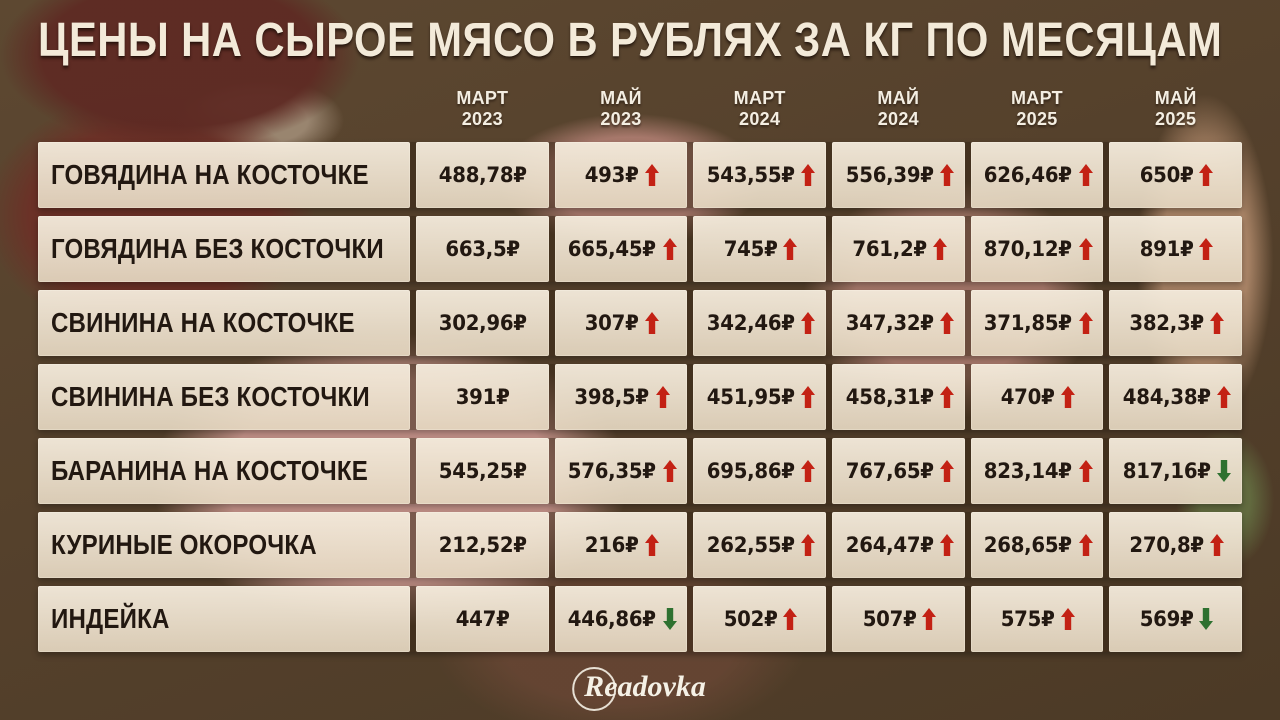  Describe the element at coordinates (1028, 397) in the screenshot. I see `price-value: 470₽` at that location.